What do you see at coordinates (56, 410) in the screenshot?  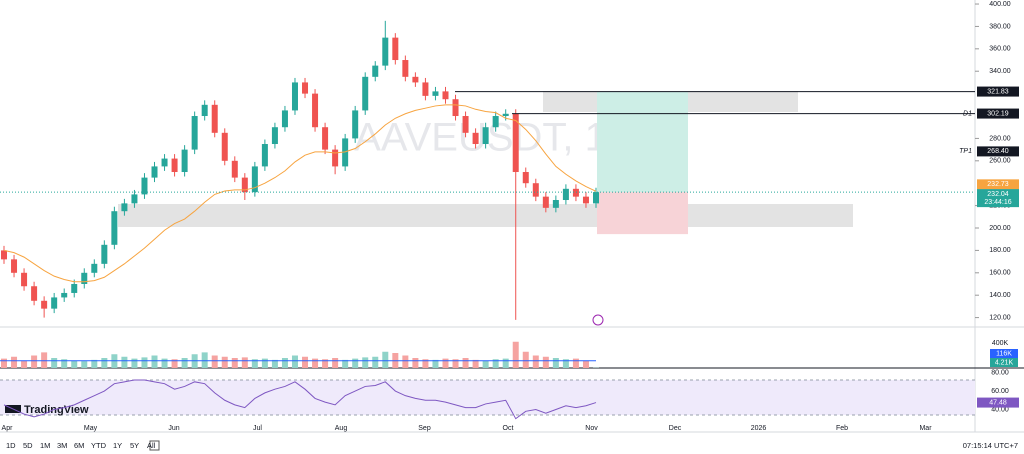 I see `logo-text: TradingView` at bounding box center [56, 410].